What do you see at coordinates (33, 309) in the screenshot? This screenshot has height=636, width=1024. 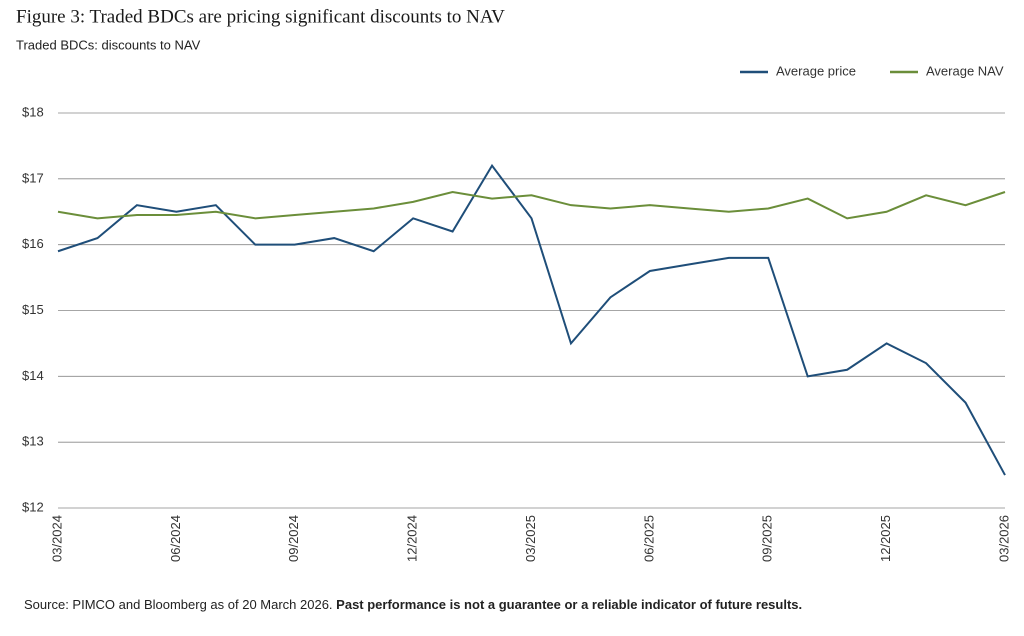 I see `y-tick-label: $15` at bounding box center [33, 309].